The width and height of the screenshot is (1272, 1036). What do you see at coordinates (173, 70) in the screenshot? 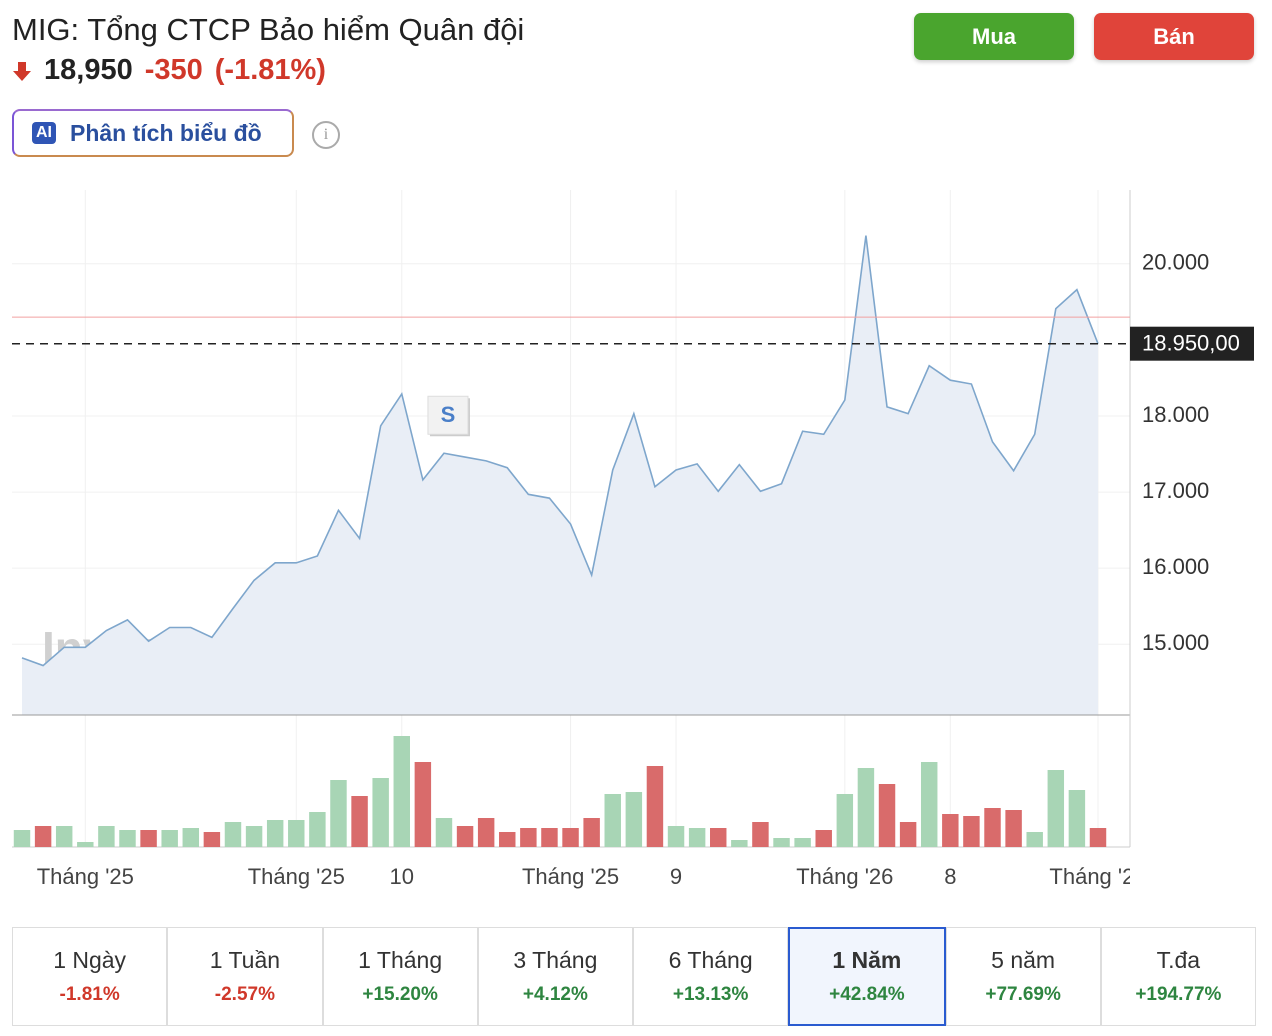
I see `change: -350` at bounding box center [173, 70].